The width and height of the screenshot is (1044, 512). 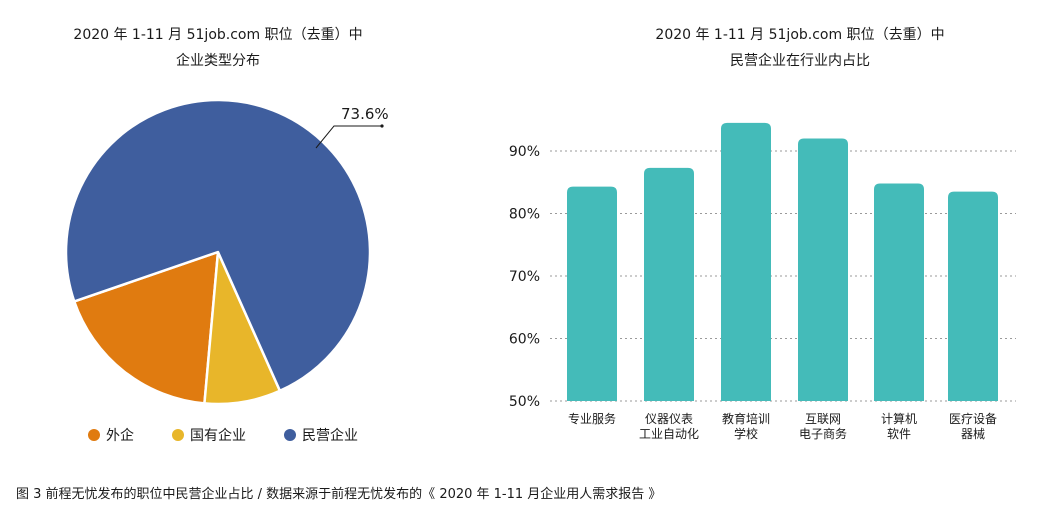 I want to click on x-tick-label: 学校, so click(x=746, y=433).